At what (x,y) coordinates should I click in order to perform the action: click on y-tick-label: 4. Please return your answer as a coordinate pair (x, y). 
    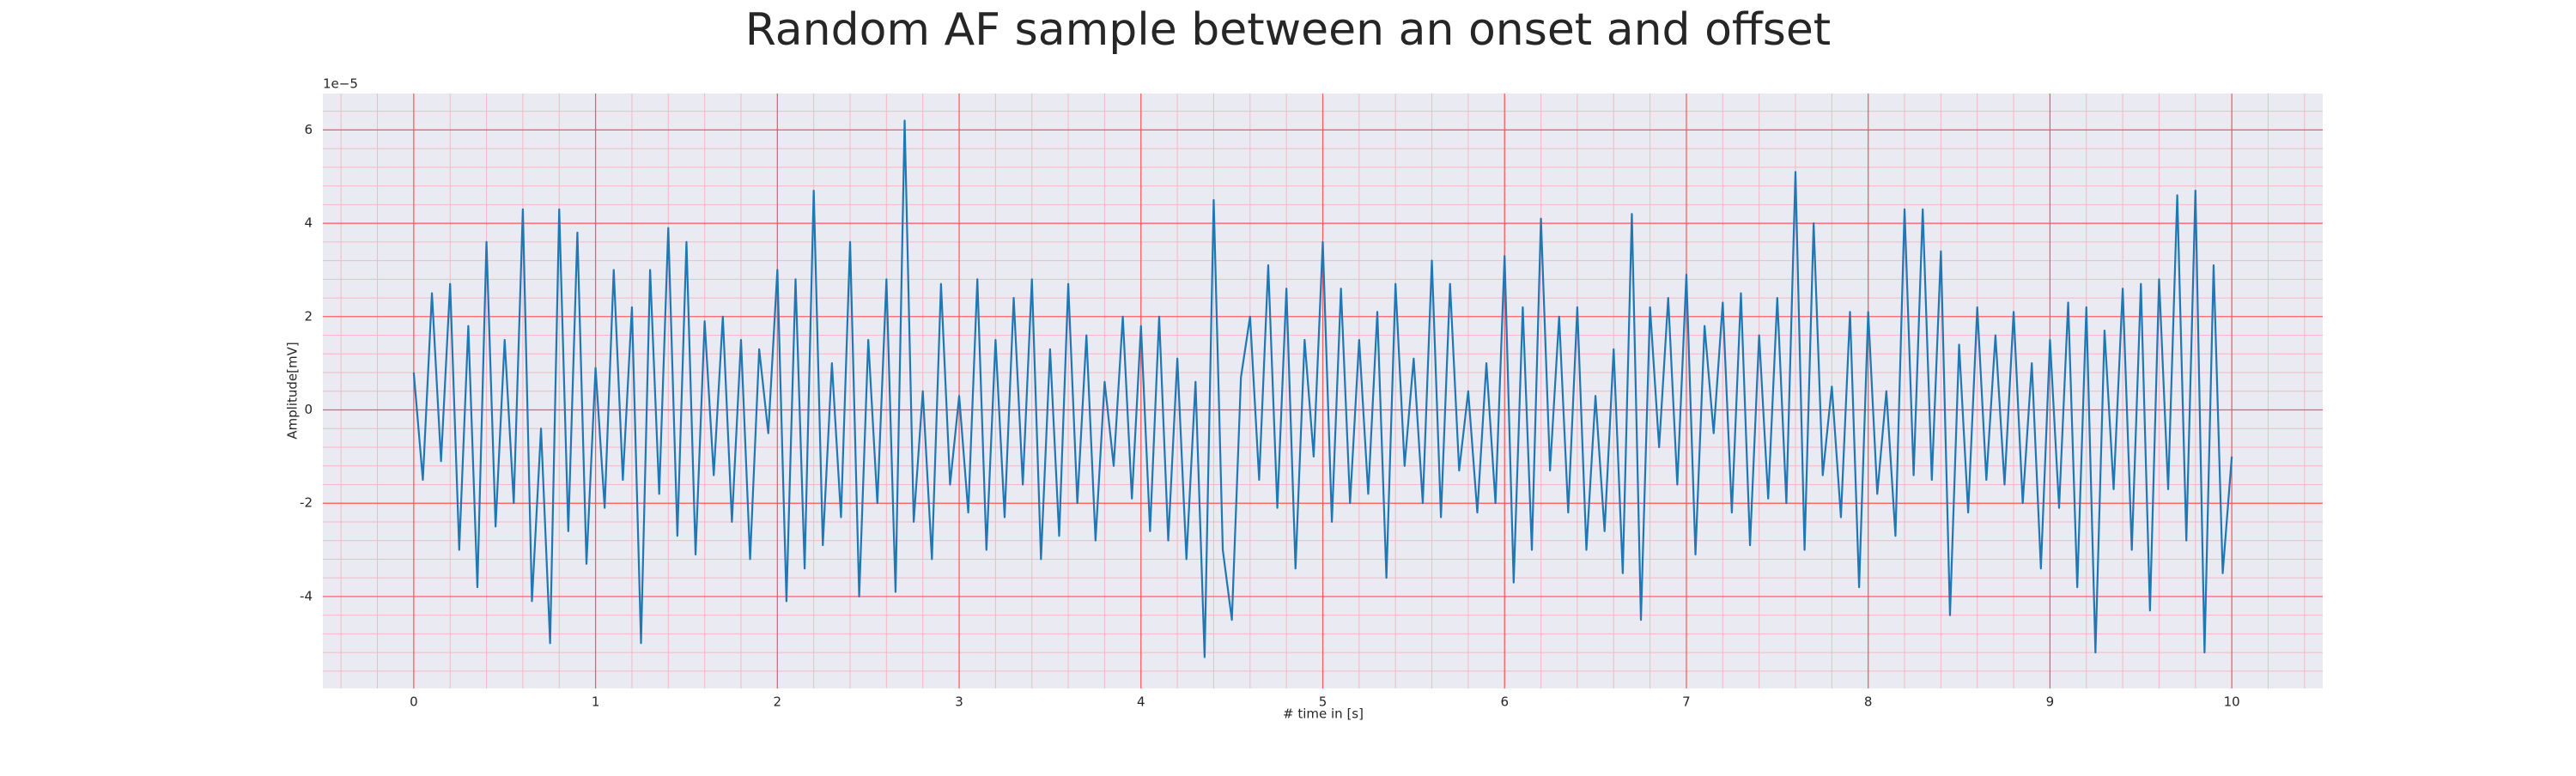
    Looking at the image, I should click on (308, 223).